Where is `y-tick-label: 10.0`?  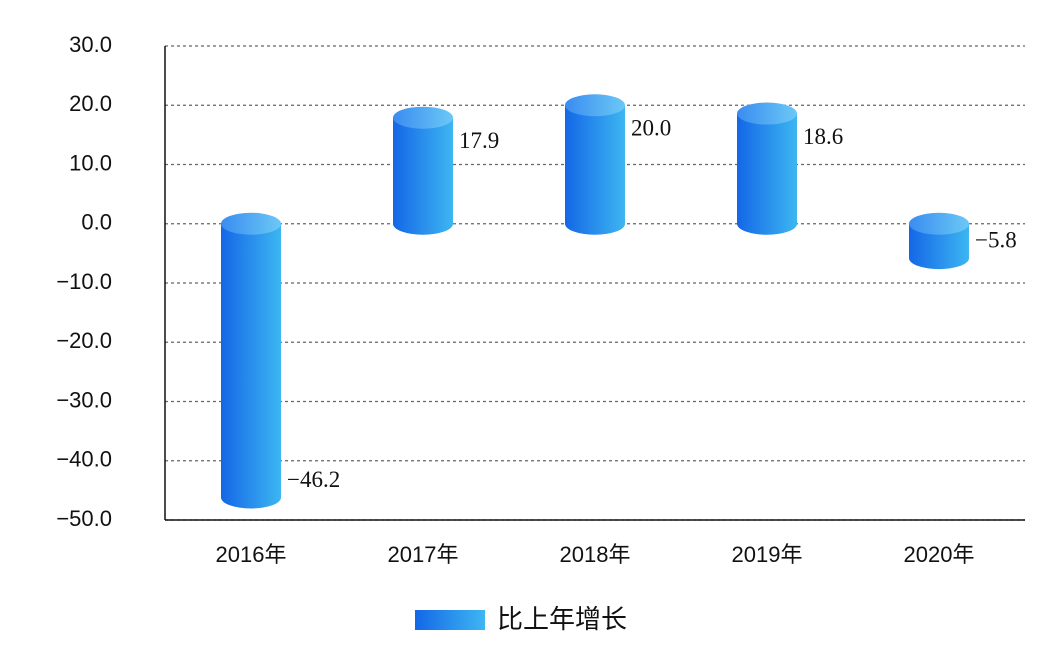 y-tick-label: 10.0 is located at coordinates (90, 162).